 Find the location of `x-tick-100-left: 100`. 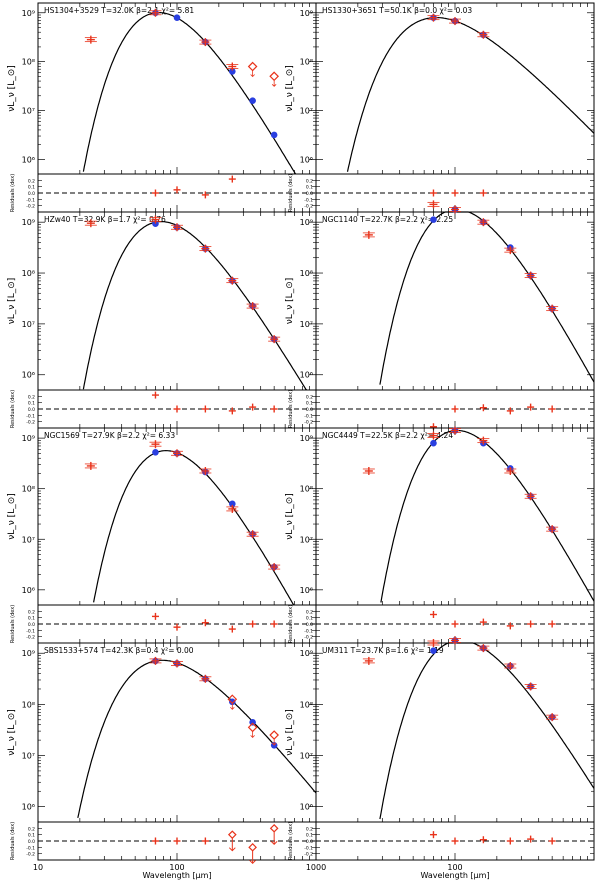

x-tick-100-left: 100 is located at coordinates (176, 867).